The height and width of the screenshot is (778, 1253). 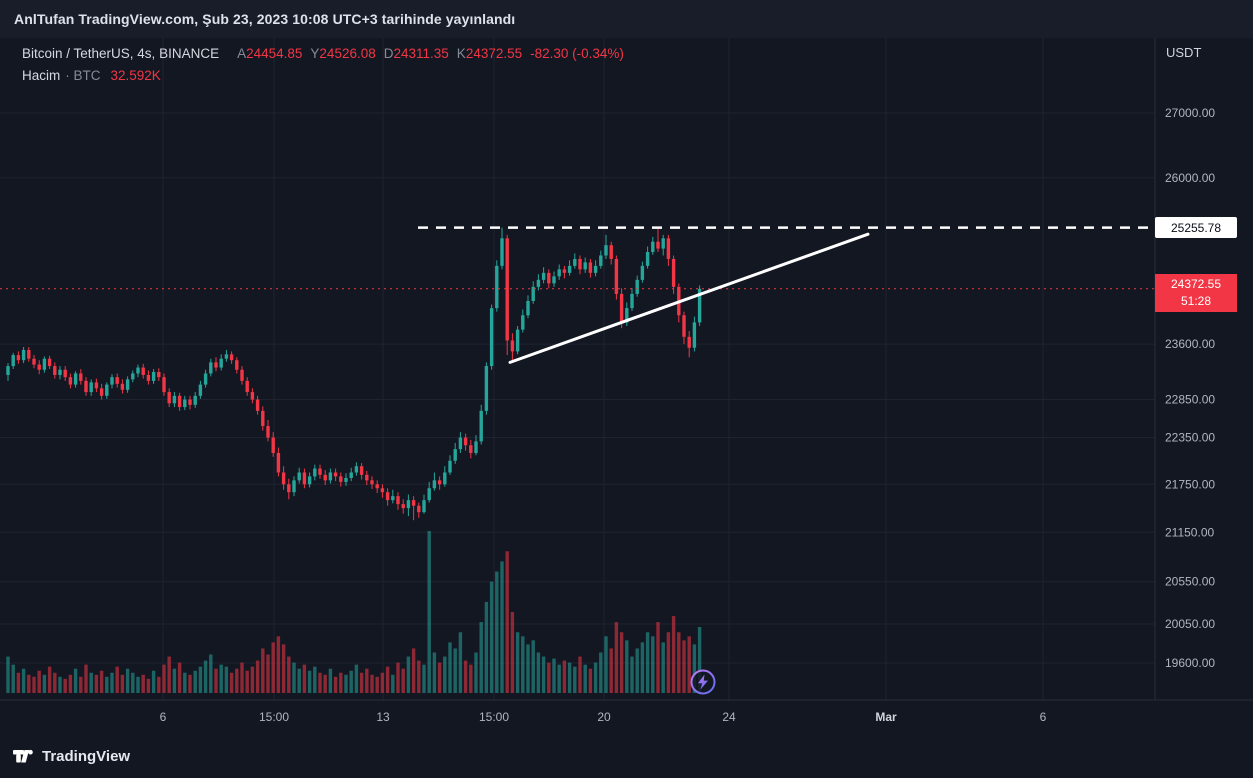 I want to click on symbol-title: Bitcoin / TetherUS, 4s, BINANCE, so click(x=121, y=53).